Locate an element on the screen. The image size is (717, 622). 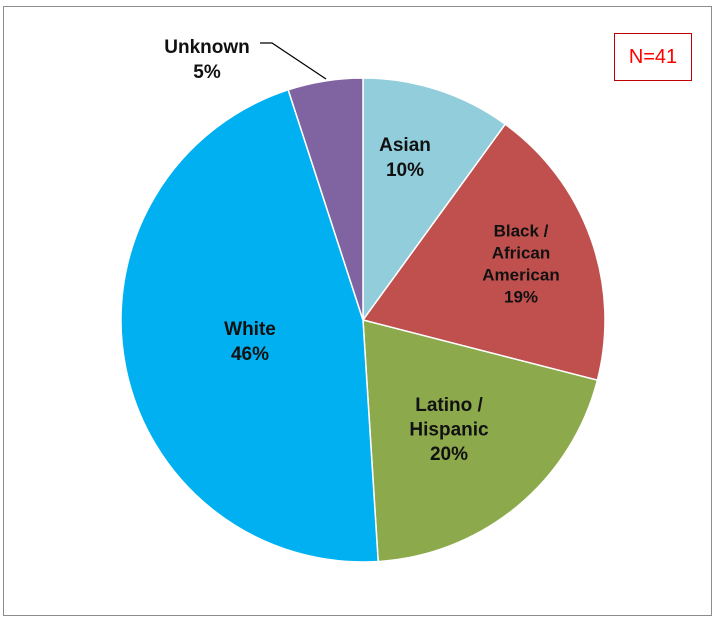
pie-slice-unknown is located at coordinates (325, 199).